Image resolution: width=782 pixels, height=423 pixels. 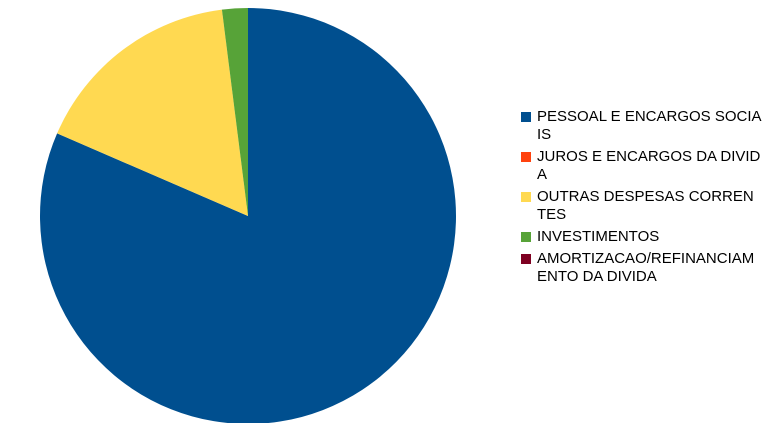 I want to click on legend-item: JUROS E ENCARGOS DA DIVIDA, so click(x=646, y=166).